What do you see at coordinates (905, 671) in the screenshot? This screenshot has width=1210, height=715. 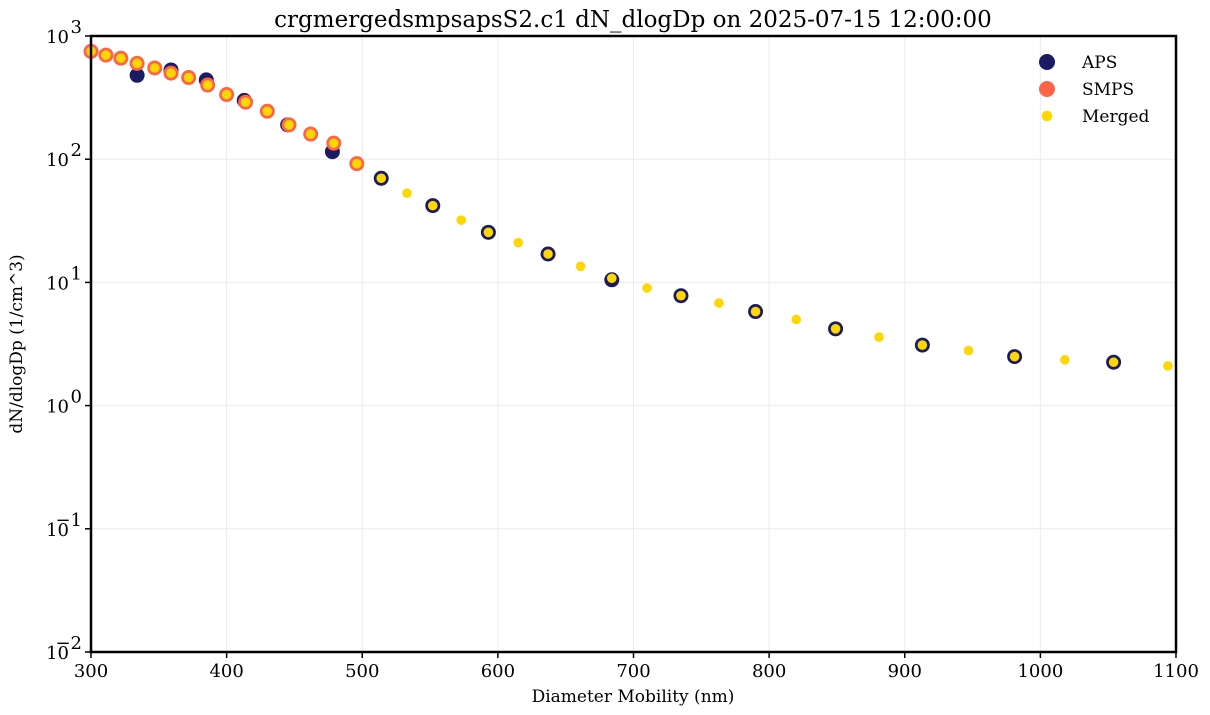 I see `x-tick-label: 900` at bounding box center [905, 671].